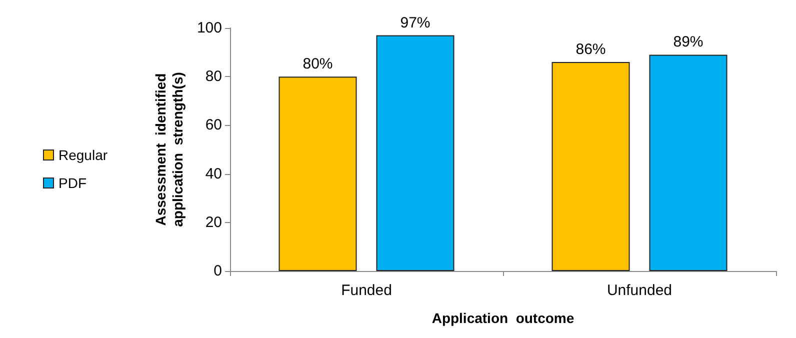 This screenshot has width=796, height=338. What do you see at coordinates (503, 318) in the screenshot?
I see `x-axis-title: Application outcome` at bounding box center [503, 318].